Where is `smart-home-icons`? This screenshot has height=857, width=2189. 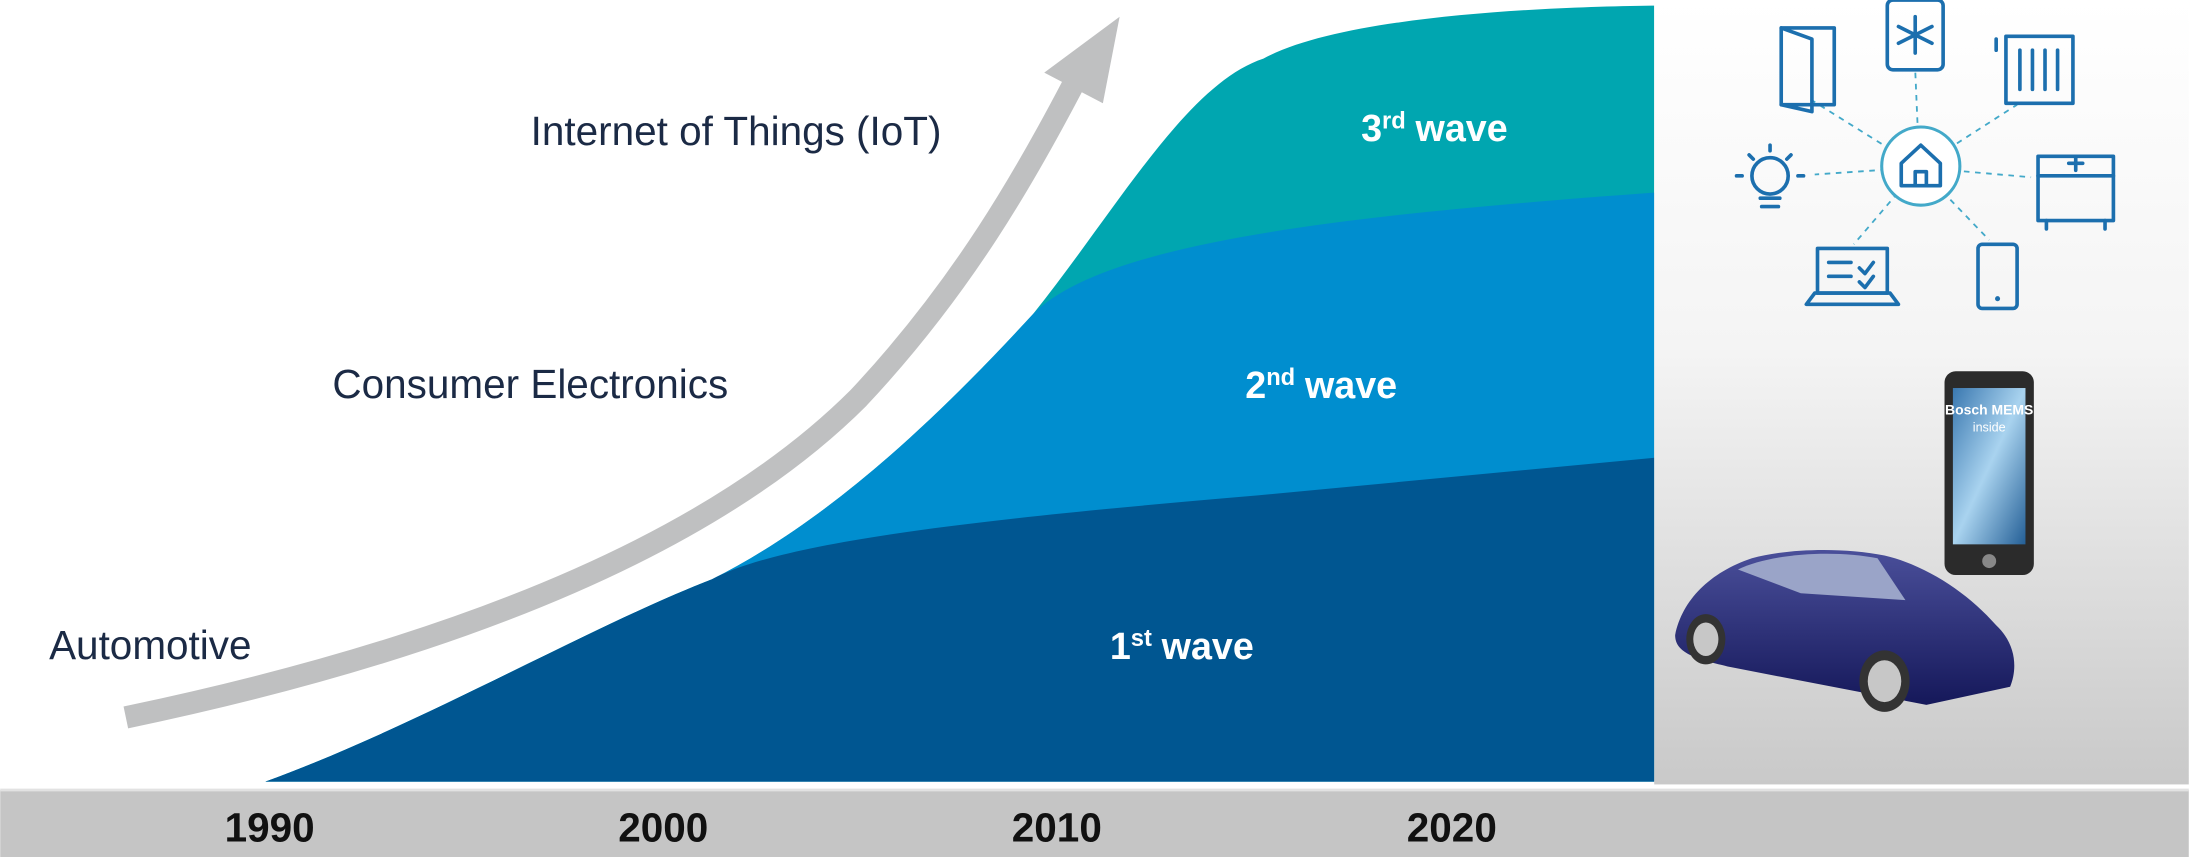 smart-home-icons is located at coordinates (1925, 155).